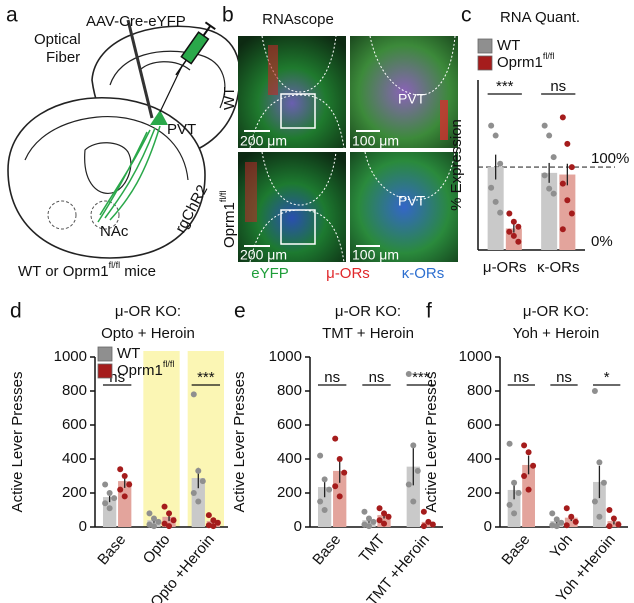 Image resolution: width=634 pixels, height=603 pixels. What do you see at coordinates (16, 311) in the screenshot?
I see `panel-letter: d` at bounding box center [16, 311].